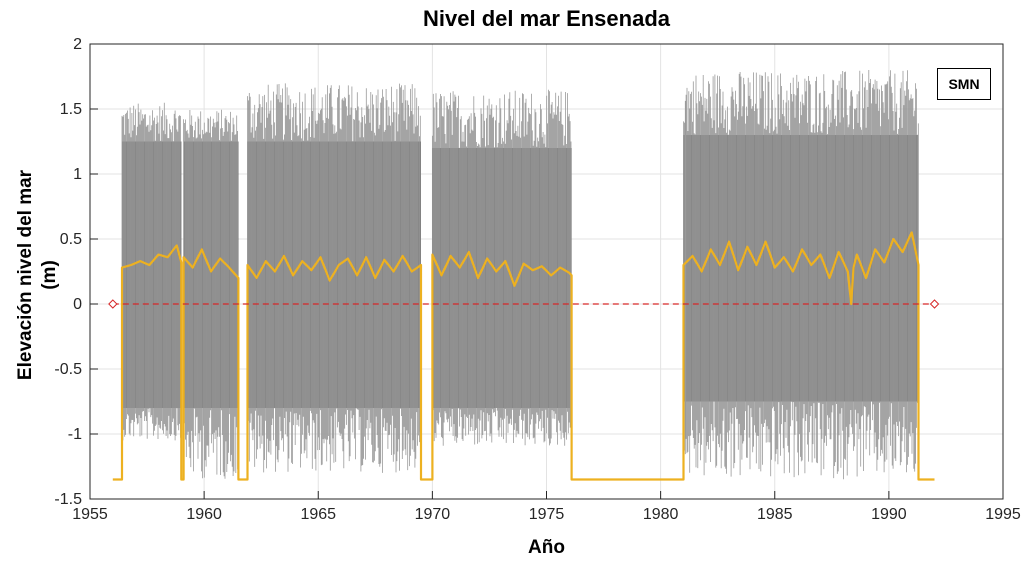 The image size is (1029, 564). Describe the element at coordinates (71, 239) in the screenshot. I see `y-tick-label: 0.5` at that location.